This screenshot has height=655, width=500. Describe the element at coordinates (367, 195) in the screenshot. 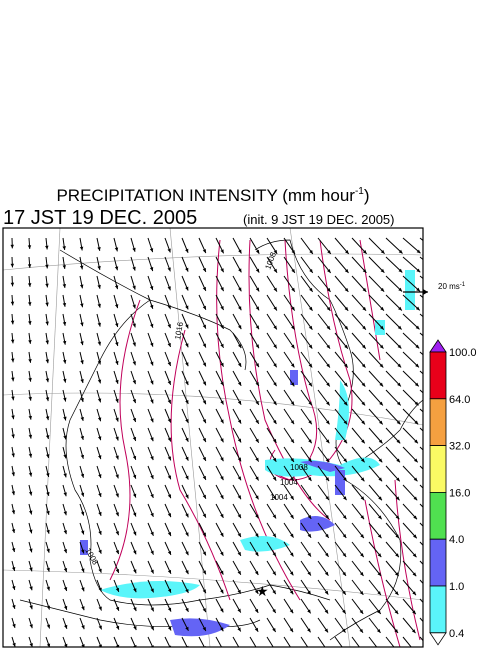

I see `title-close: )` at that location.